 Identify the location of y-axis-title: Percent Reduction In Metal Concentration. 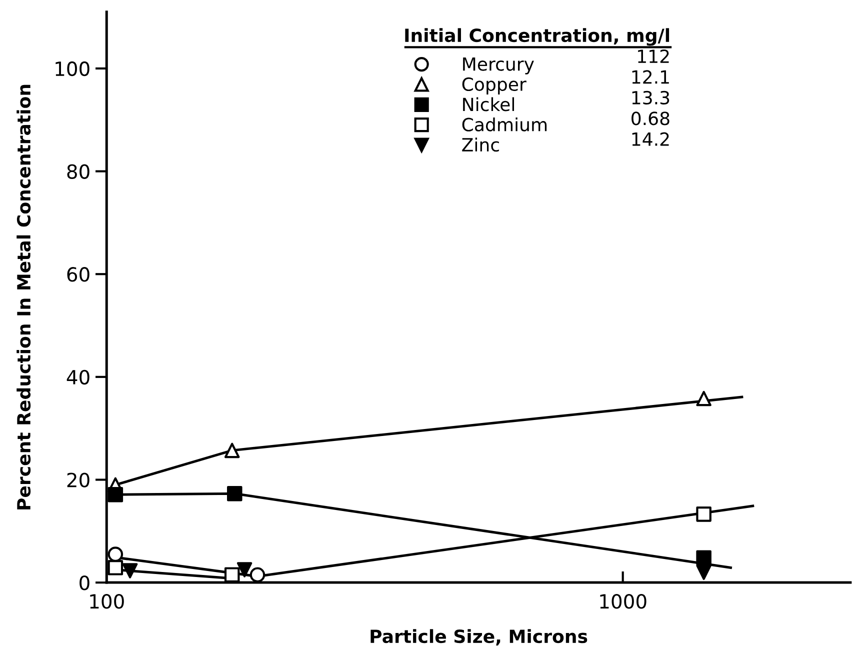
(23, 297).